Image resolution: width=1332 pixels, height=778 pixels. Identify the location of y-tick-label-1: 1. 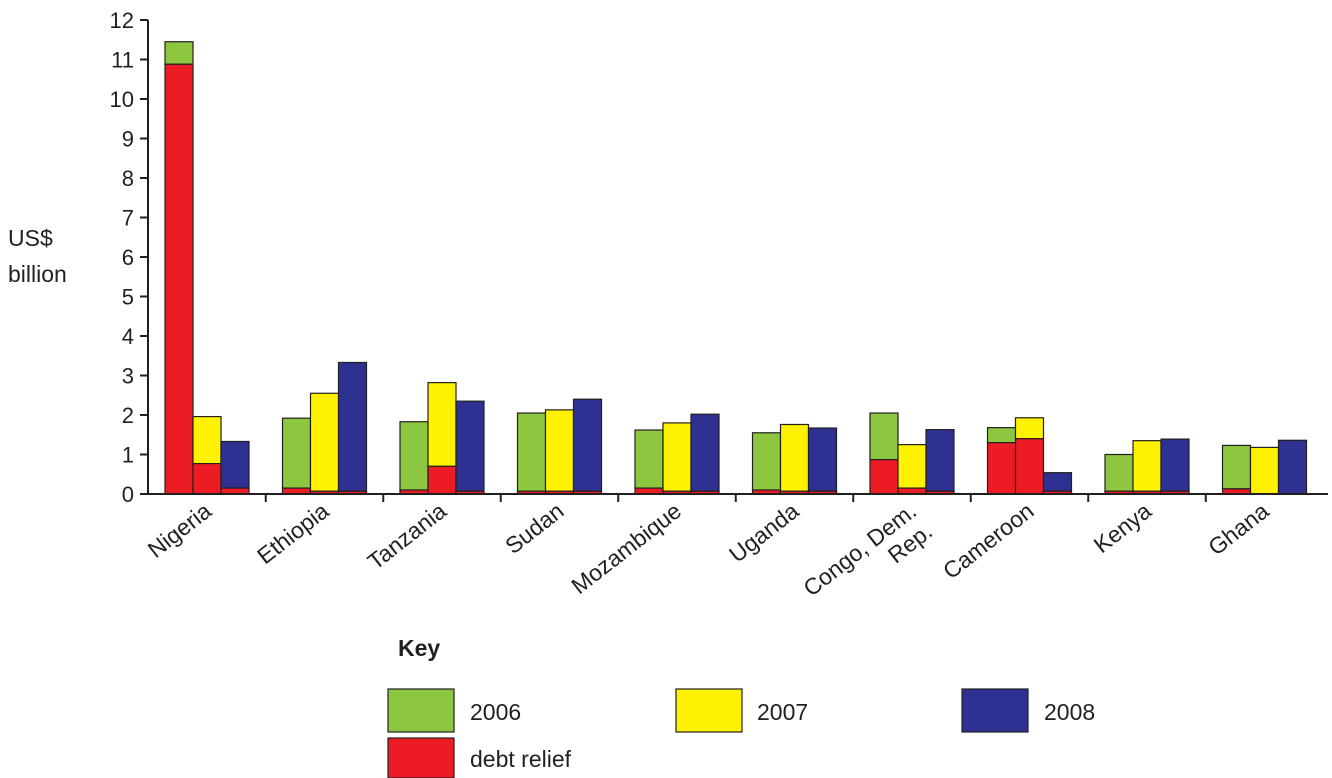
(128, 455).